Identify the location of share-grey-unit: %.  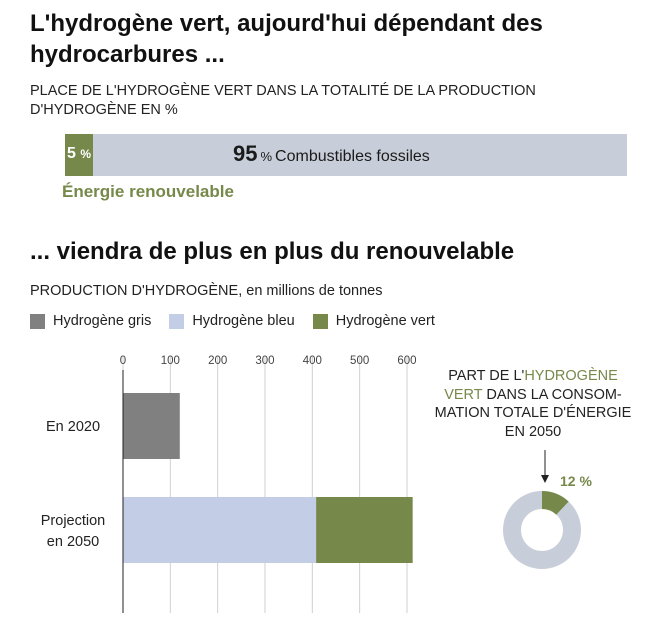
(266, 156).